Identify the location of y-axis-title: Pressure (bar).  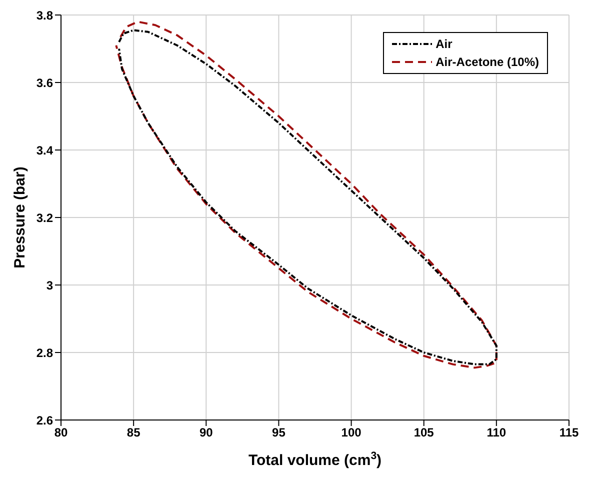
(20, 217).